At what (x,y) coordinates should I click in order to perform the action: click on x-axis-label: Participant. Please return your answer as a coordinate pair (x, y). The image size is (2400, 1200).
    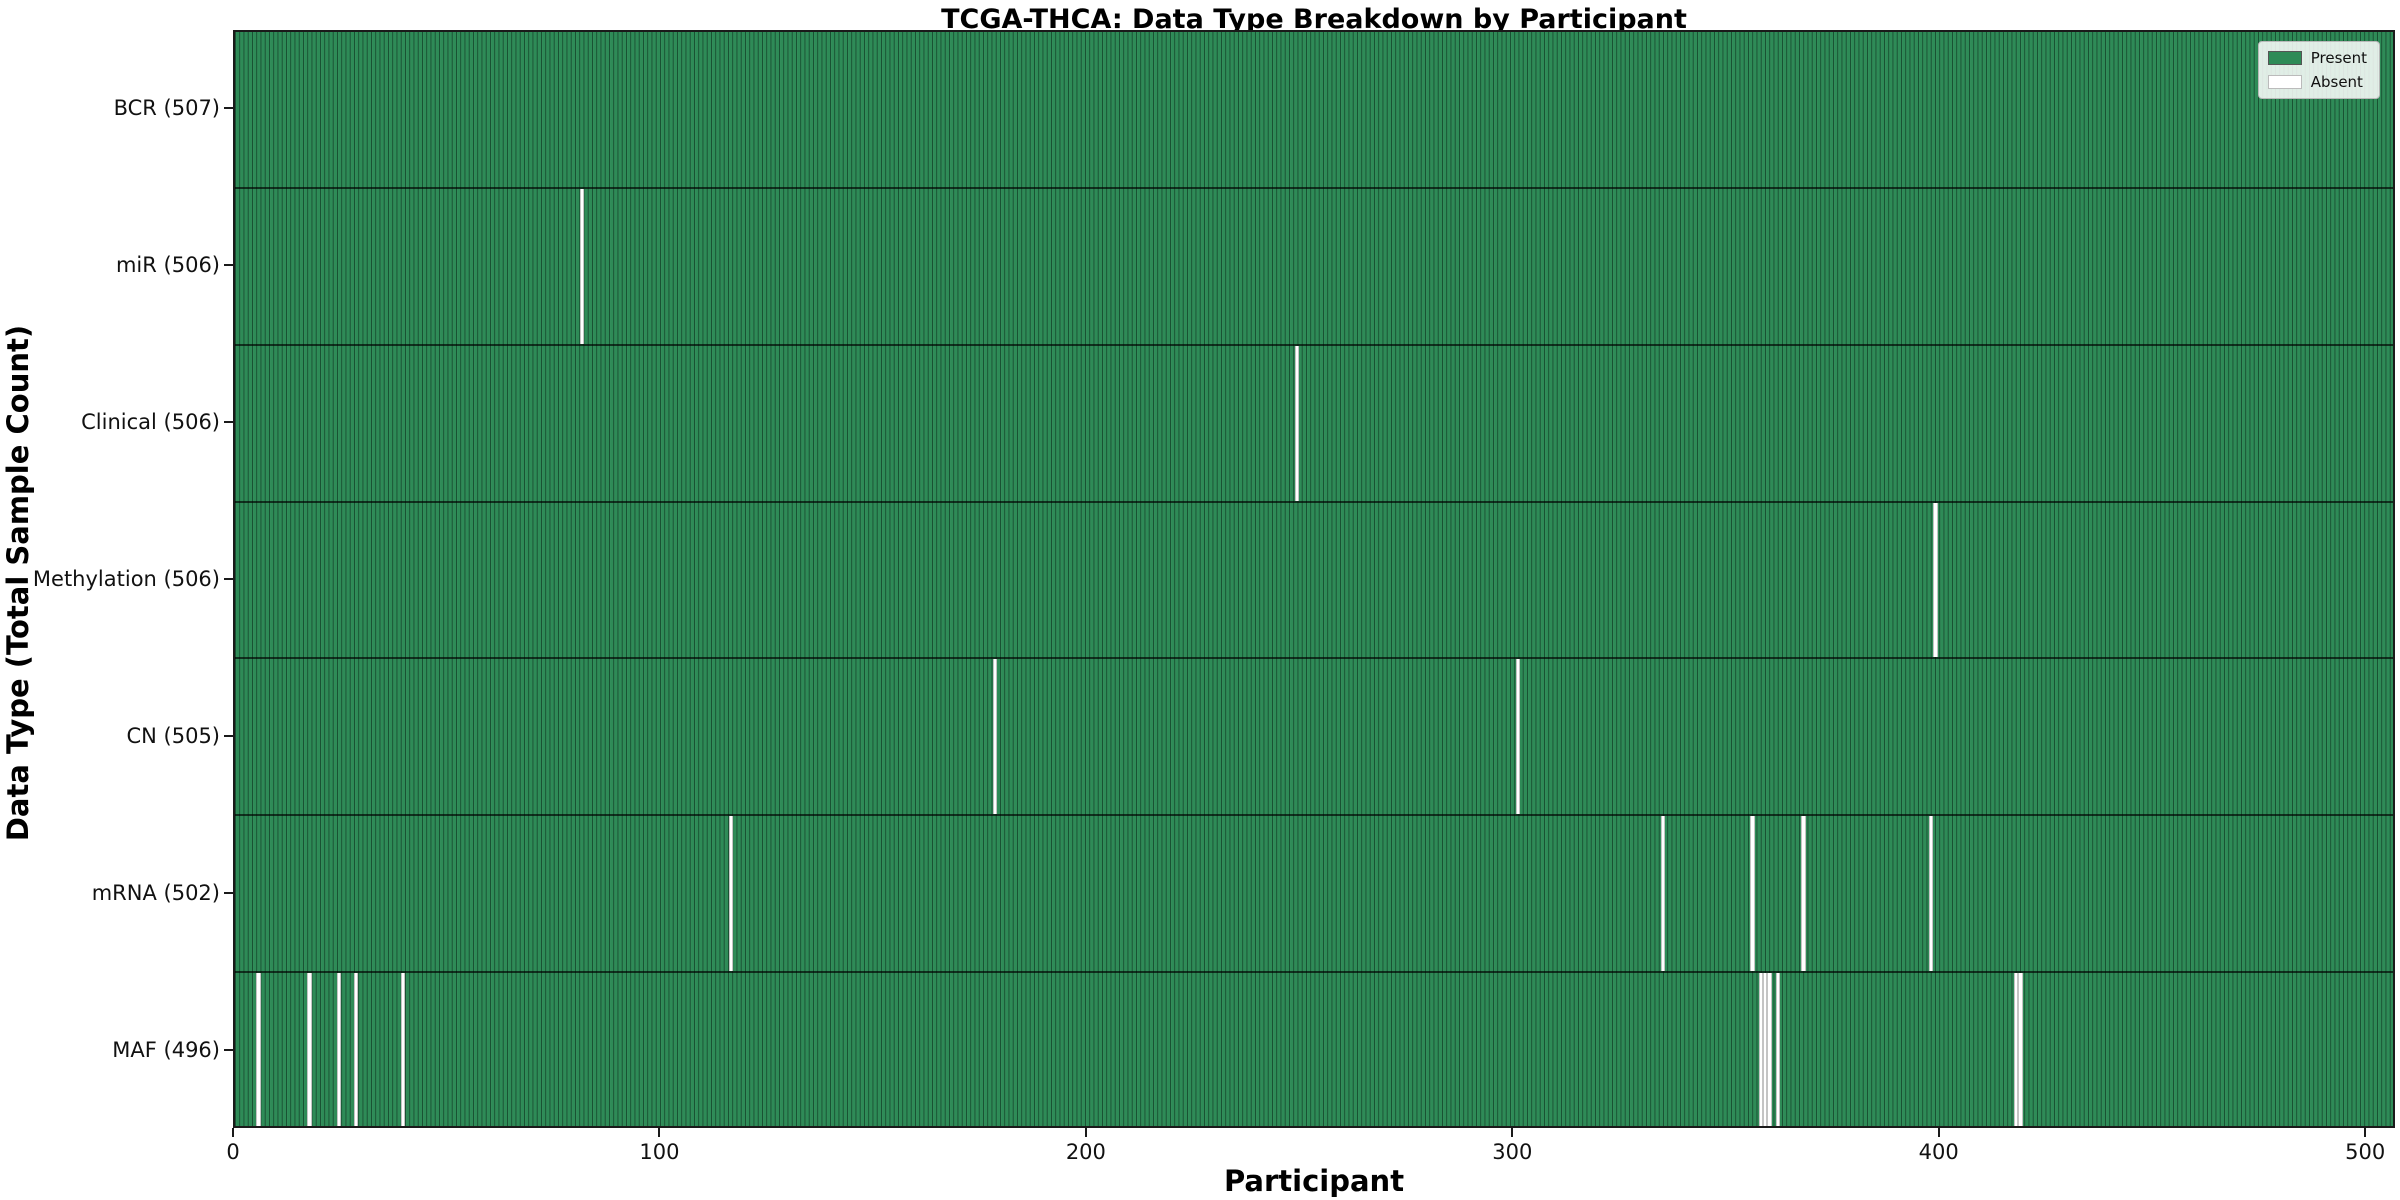
    Looking at the image, I should click on (1314, 1181).